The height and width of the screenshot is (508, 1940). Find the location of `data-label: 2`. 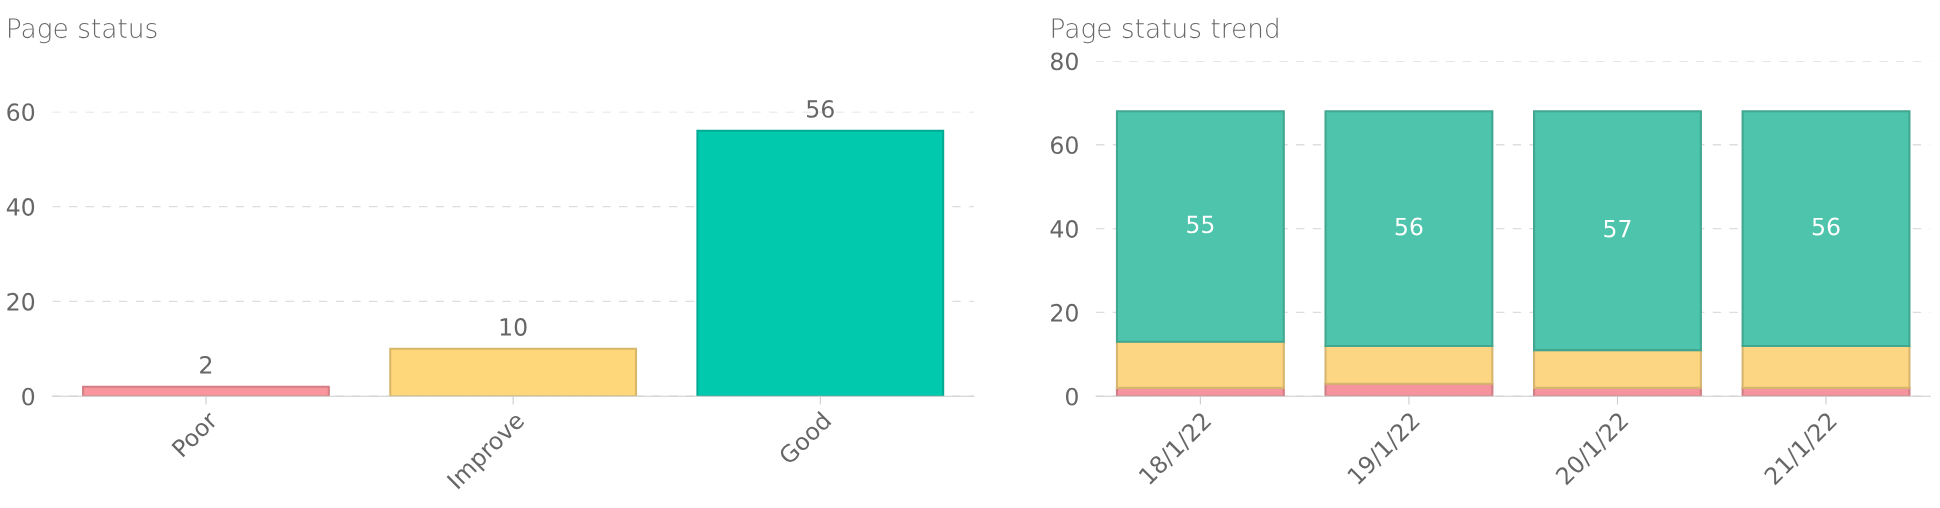

data-label: 2 is located at coordinates (206, 364).